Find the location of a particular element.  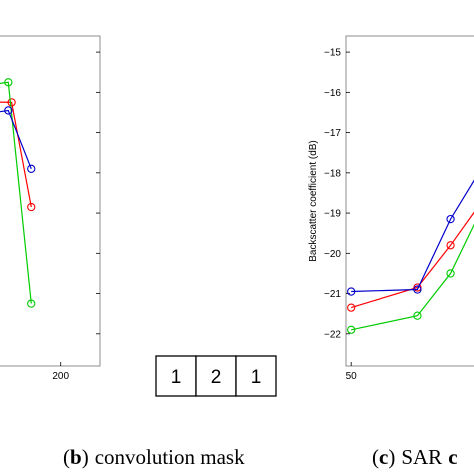

chart-c-series is located at coordinates (410, 256).